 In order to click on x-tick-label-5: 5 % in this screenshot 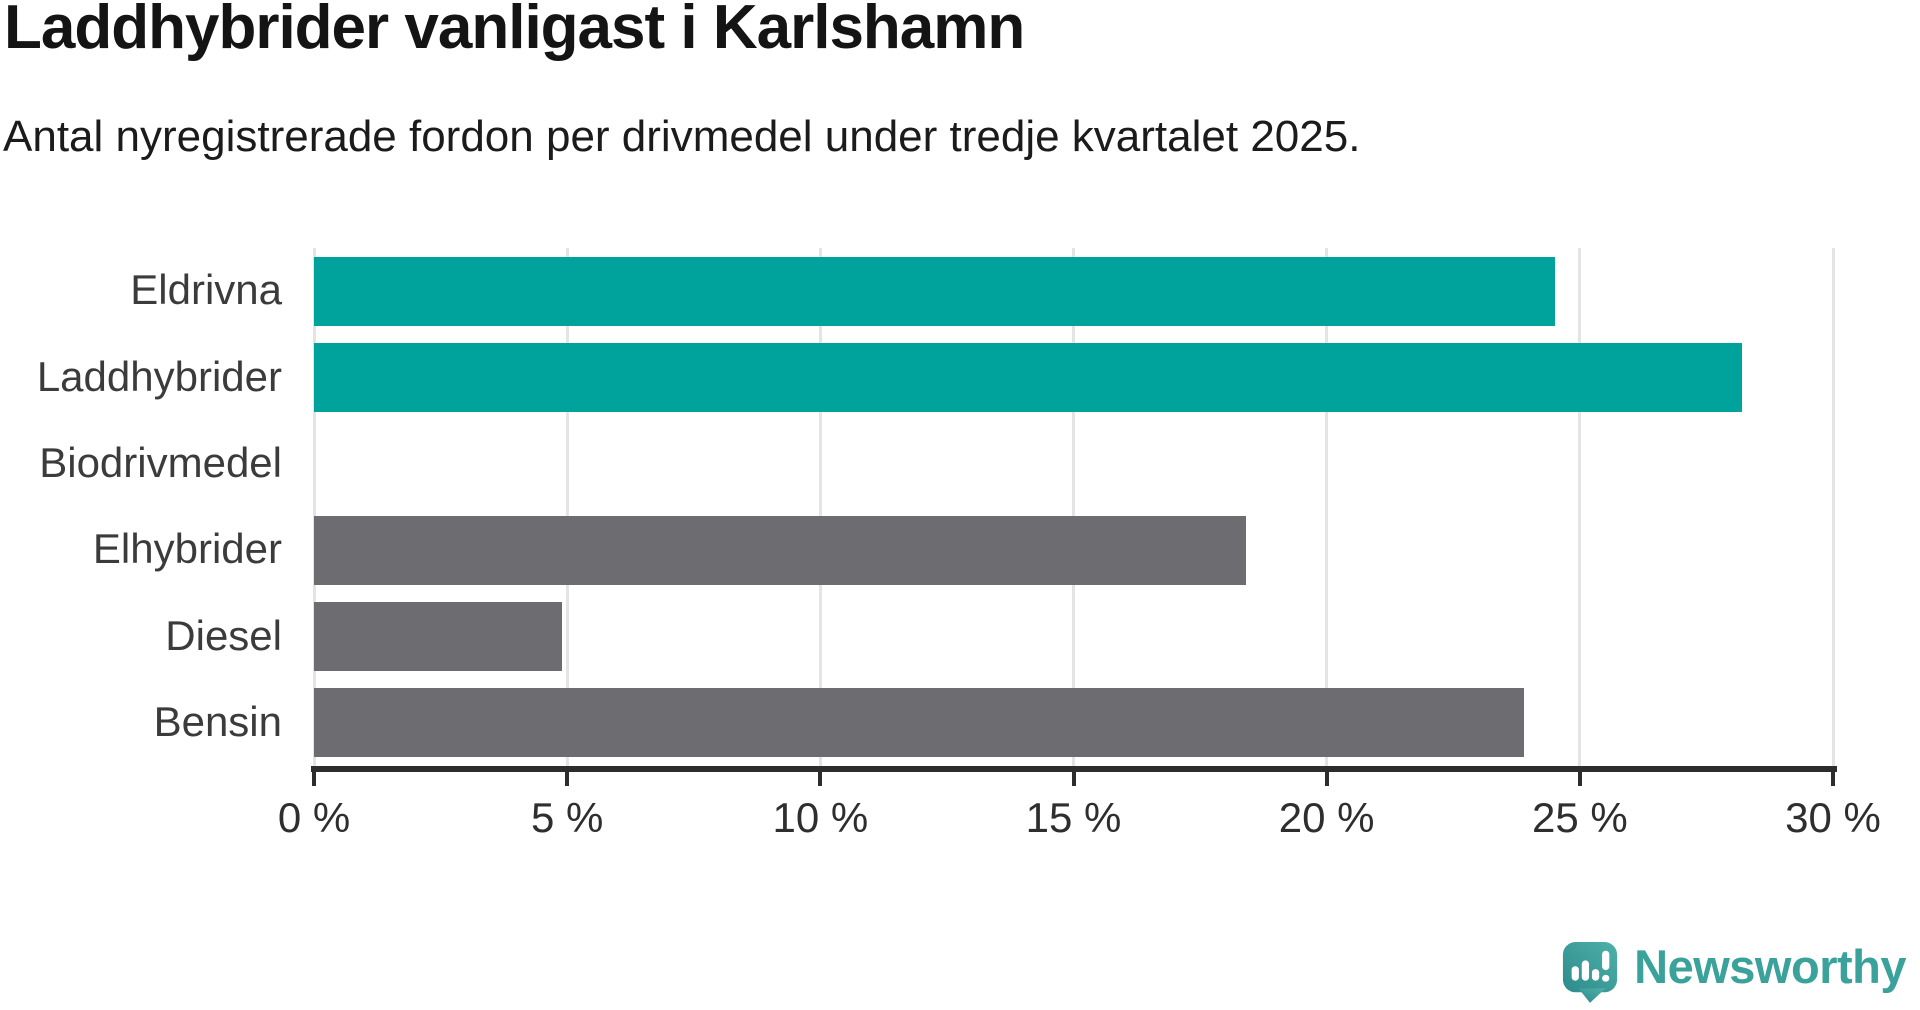, I will do `click(567, 817)`.